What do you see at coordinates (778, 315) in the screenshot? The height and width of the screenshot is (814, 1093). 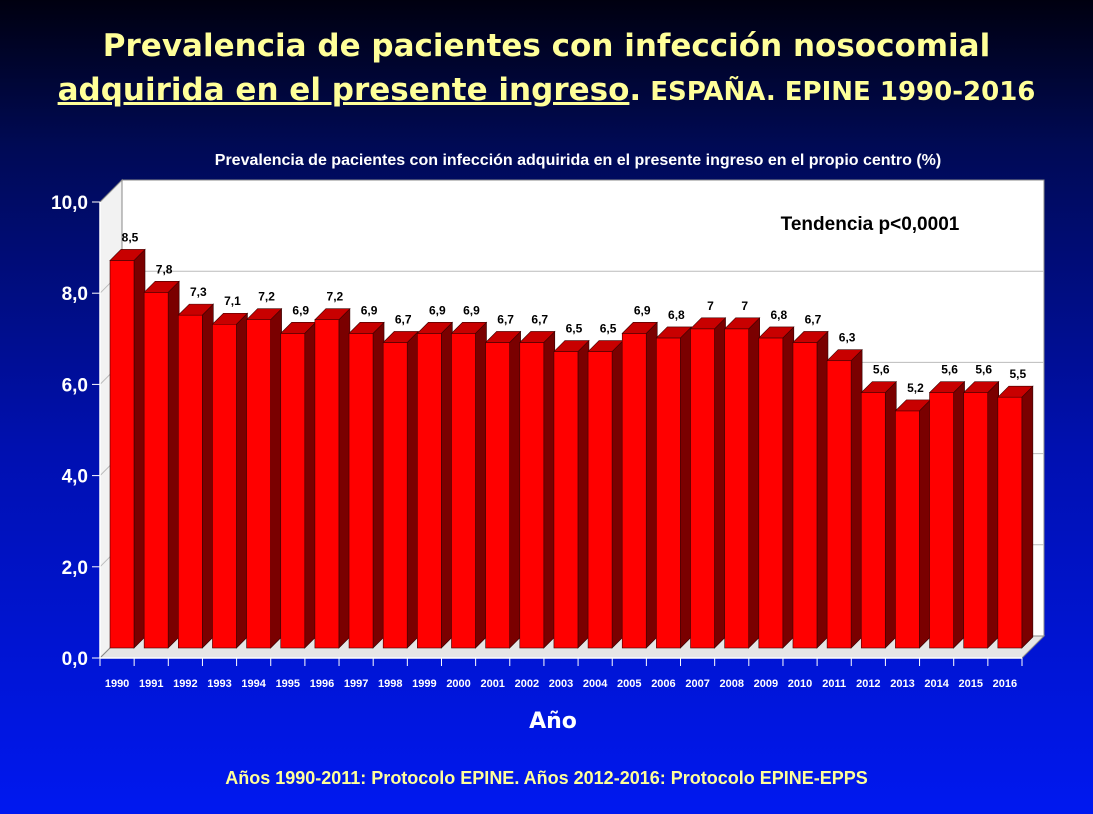 I see `bar-value-label: 6,8` at bounding box center [778, 315].